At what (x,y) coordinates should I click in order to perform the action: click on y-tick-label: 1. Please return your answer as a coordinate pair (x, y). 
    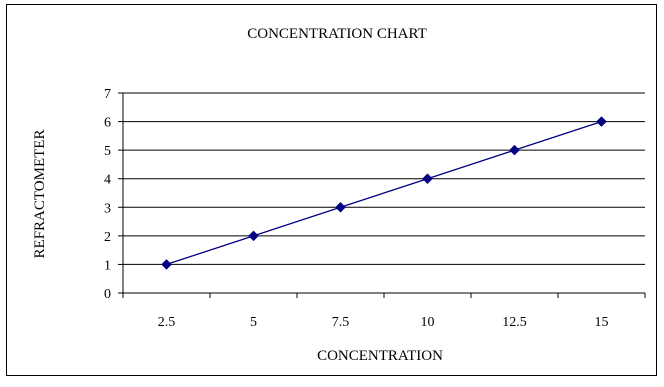
    Looking at the image, I should click on (107, 265).